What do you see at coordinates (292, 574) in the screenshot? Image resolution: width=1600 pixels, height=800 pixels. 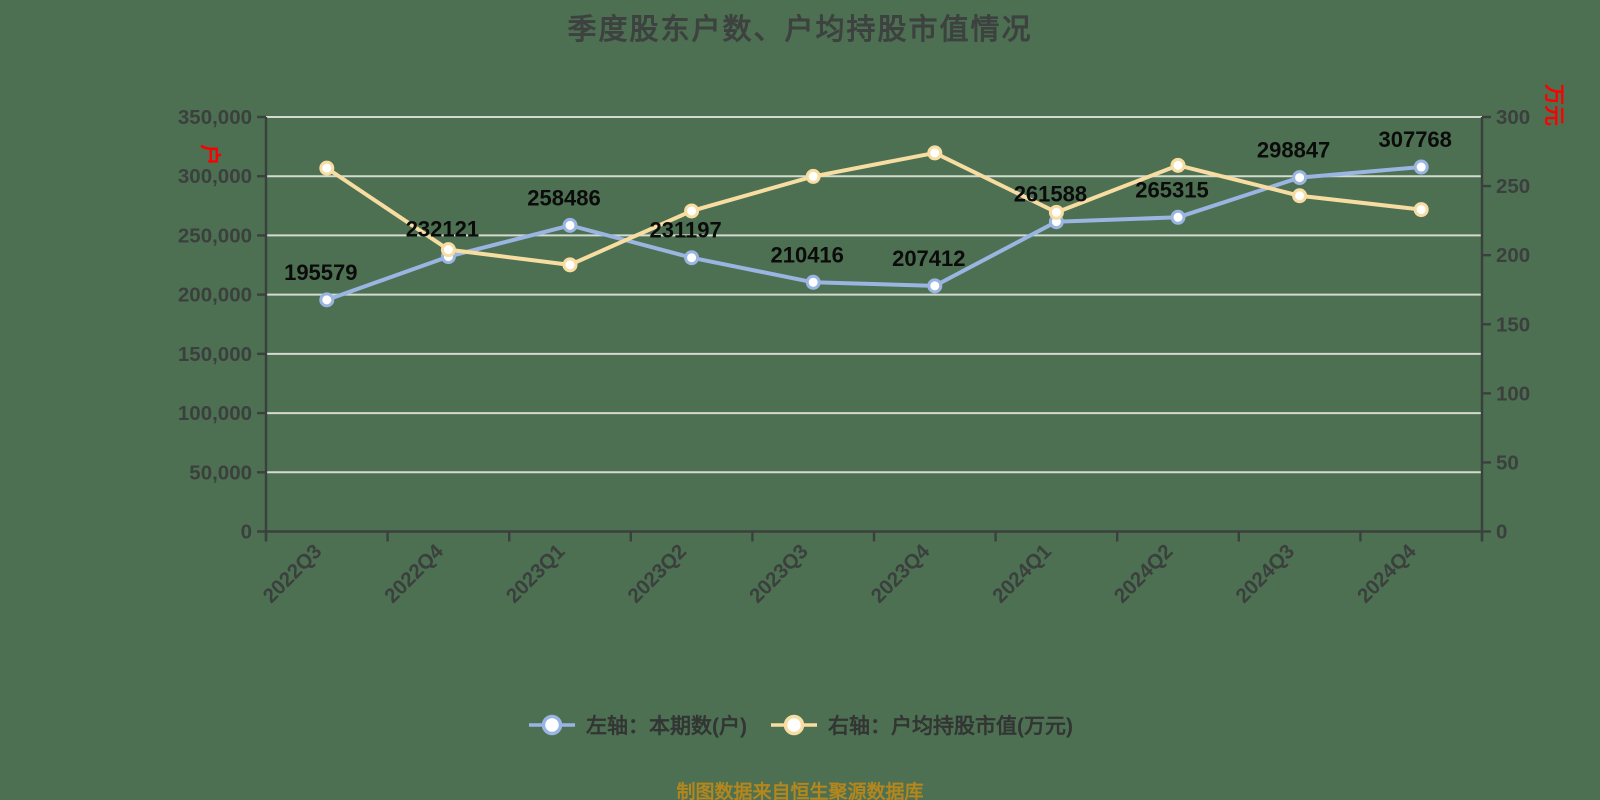 I see `x-axis-category-label: 2022Q3` at bounding box center [292, 574].